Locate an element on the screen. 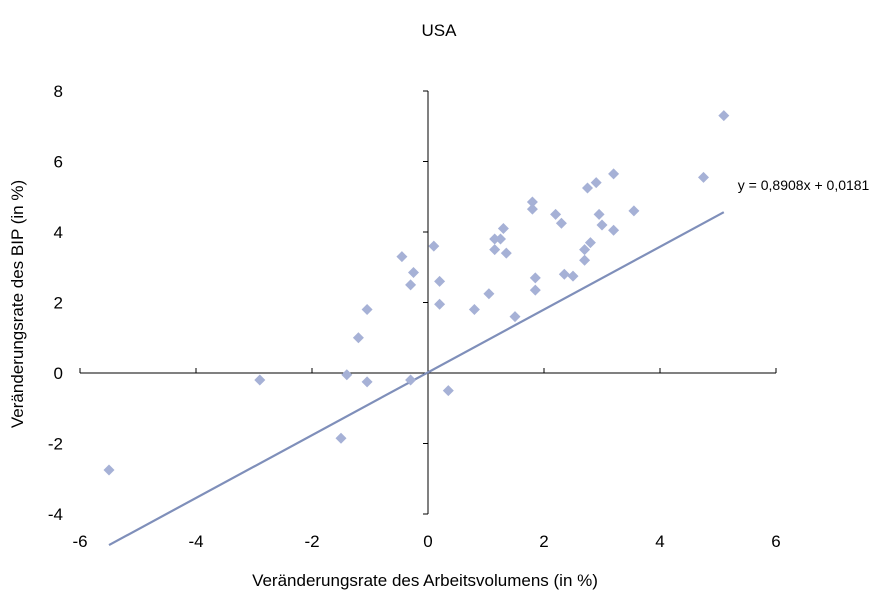 Image resolution: width=888 pixels, height=590 pixels. y-axis-label: Veränderungsrate des BIP (in %) is located at coordinates (17, 304).